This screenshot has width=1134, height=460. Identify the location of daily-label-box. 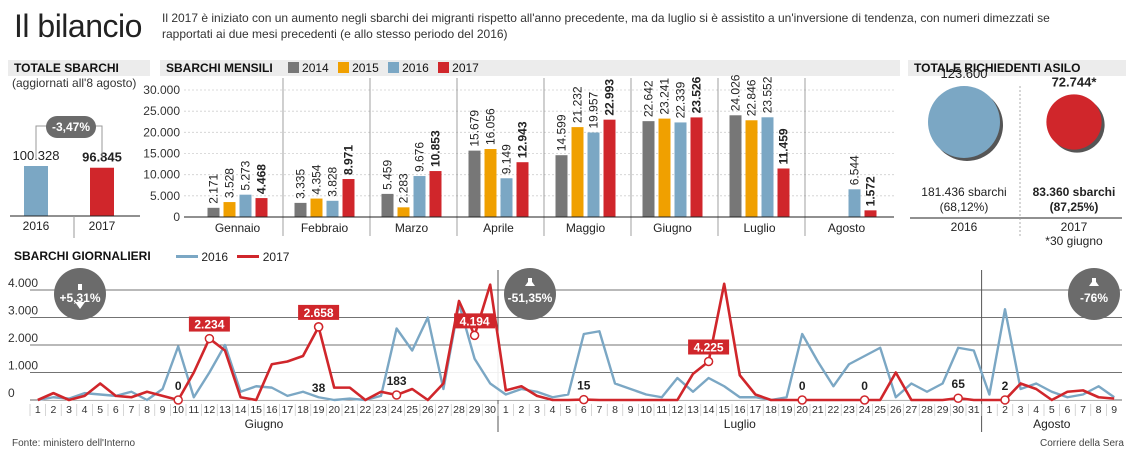
(475, 321).